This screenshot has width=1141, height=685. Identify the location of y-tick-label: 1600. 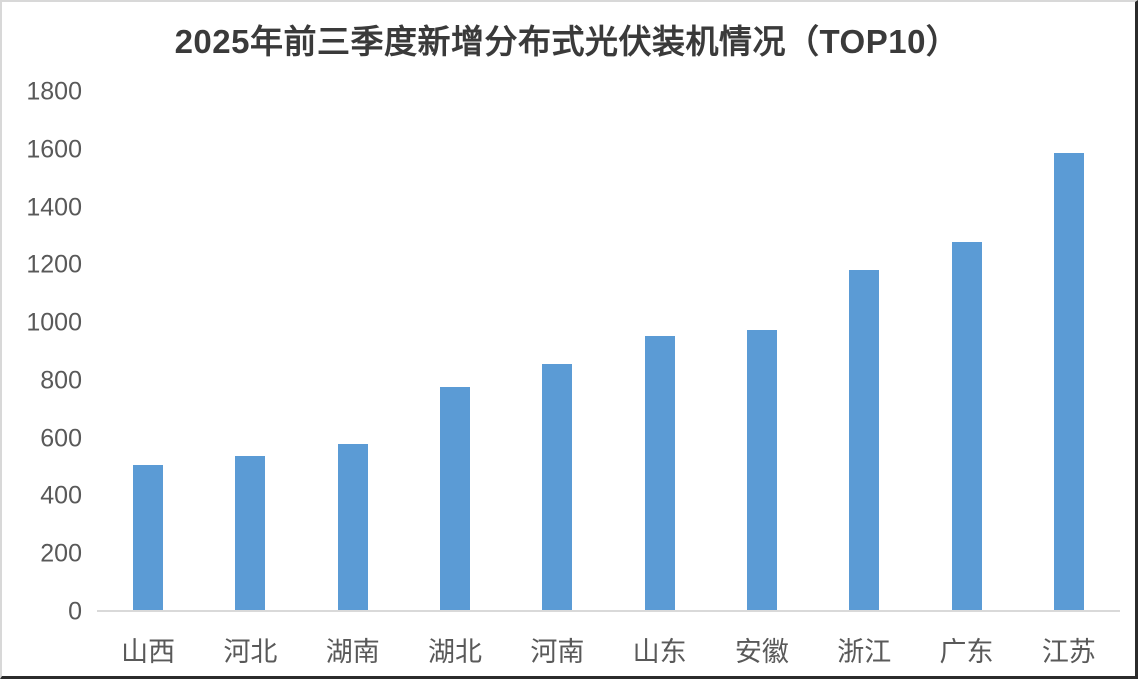
(54, 149).